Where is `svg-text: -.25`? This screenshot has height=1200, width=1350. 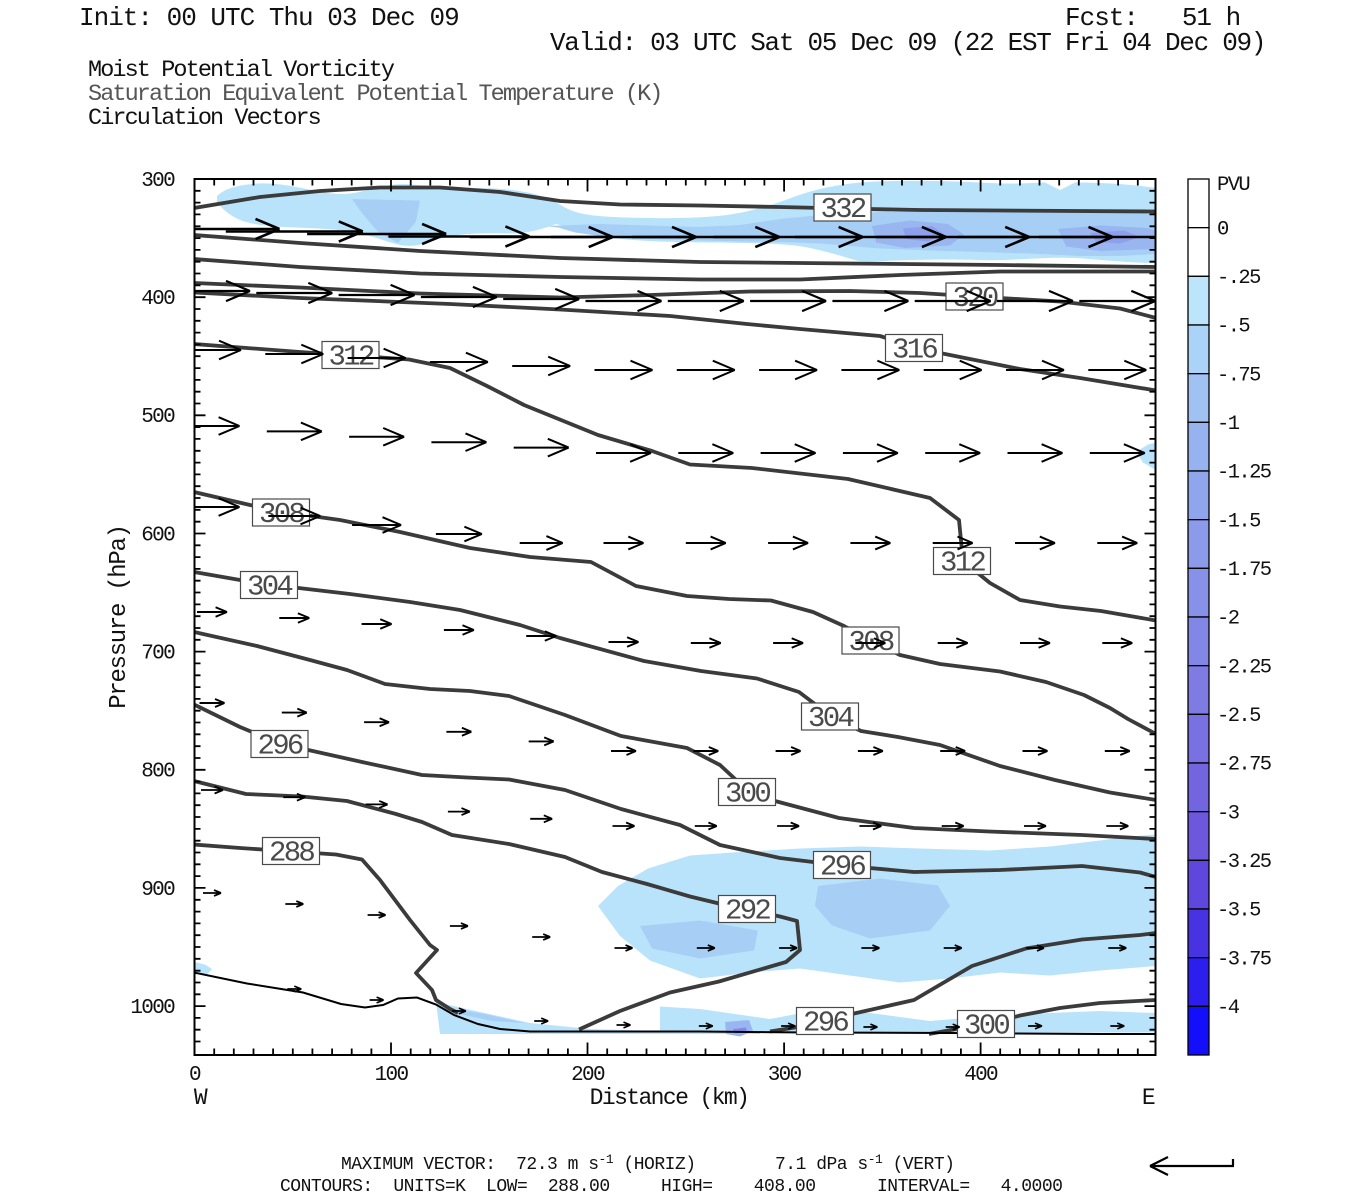 svg-text: -.25 is located at coordinates (1238, 278).